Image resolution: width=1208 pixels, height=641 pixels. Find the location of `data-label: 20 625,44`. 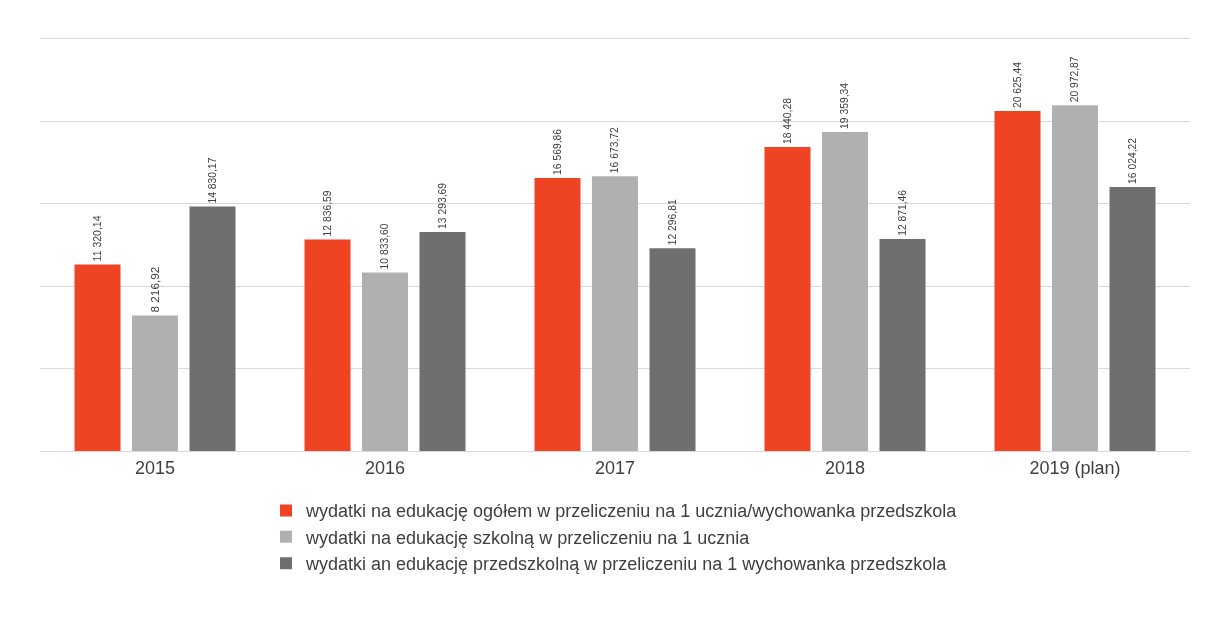

data-label: 20 625,44 is located at coordinates (1017, 85).